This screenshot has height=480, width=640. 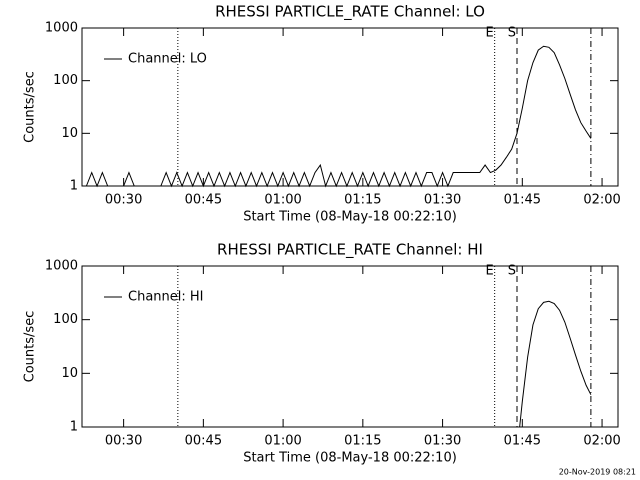 What do you see at coordinates (166, 297) in the screenshot?
I see `legend-label: Channel: HI` at bounding box center [166, 297].